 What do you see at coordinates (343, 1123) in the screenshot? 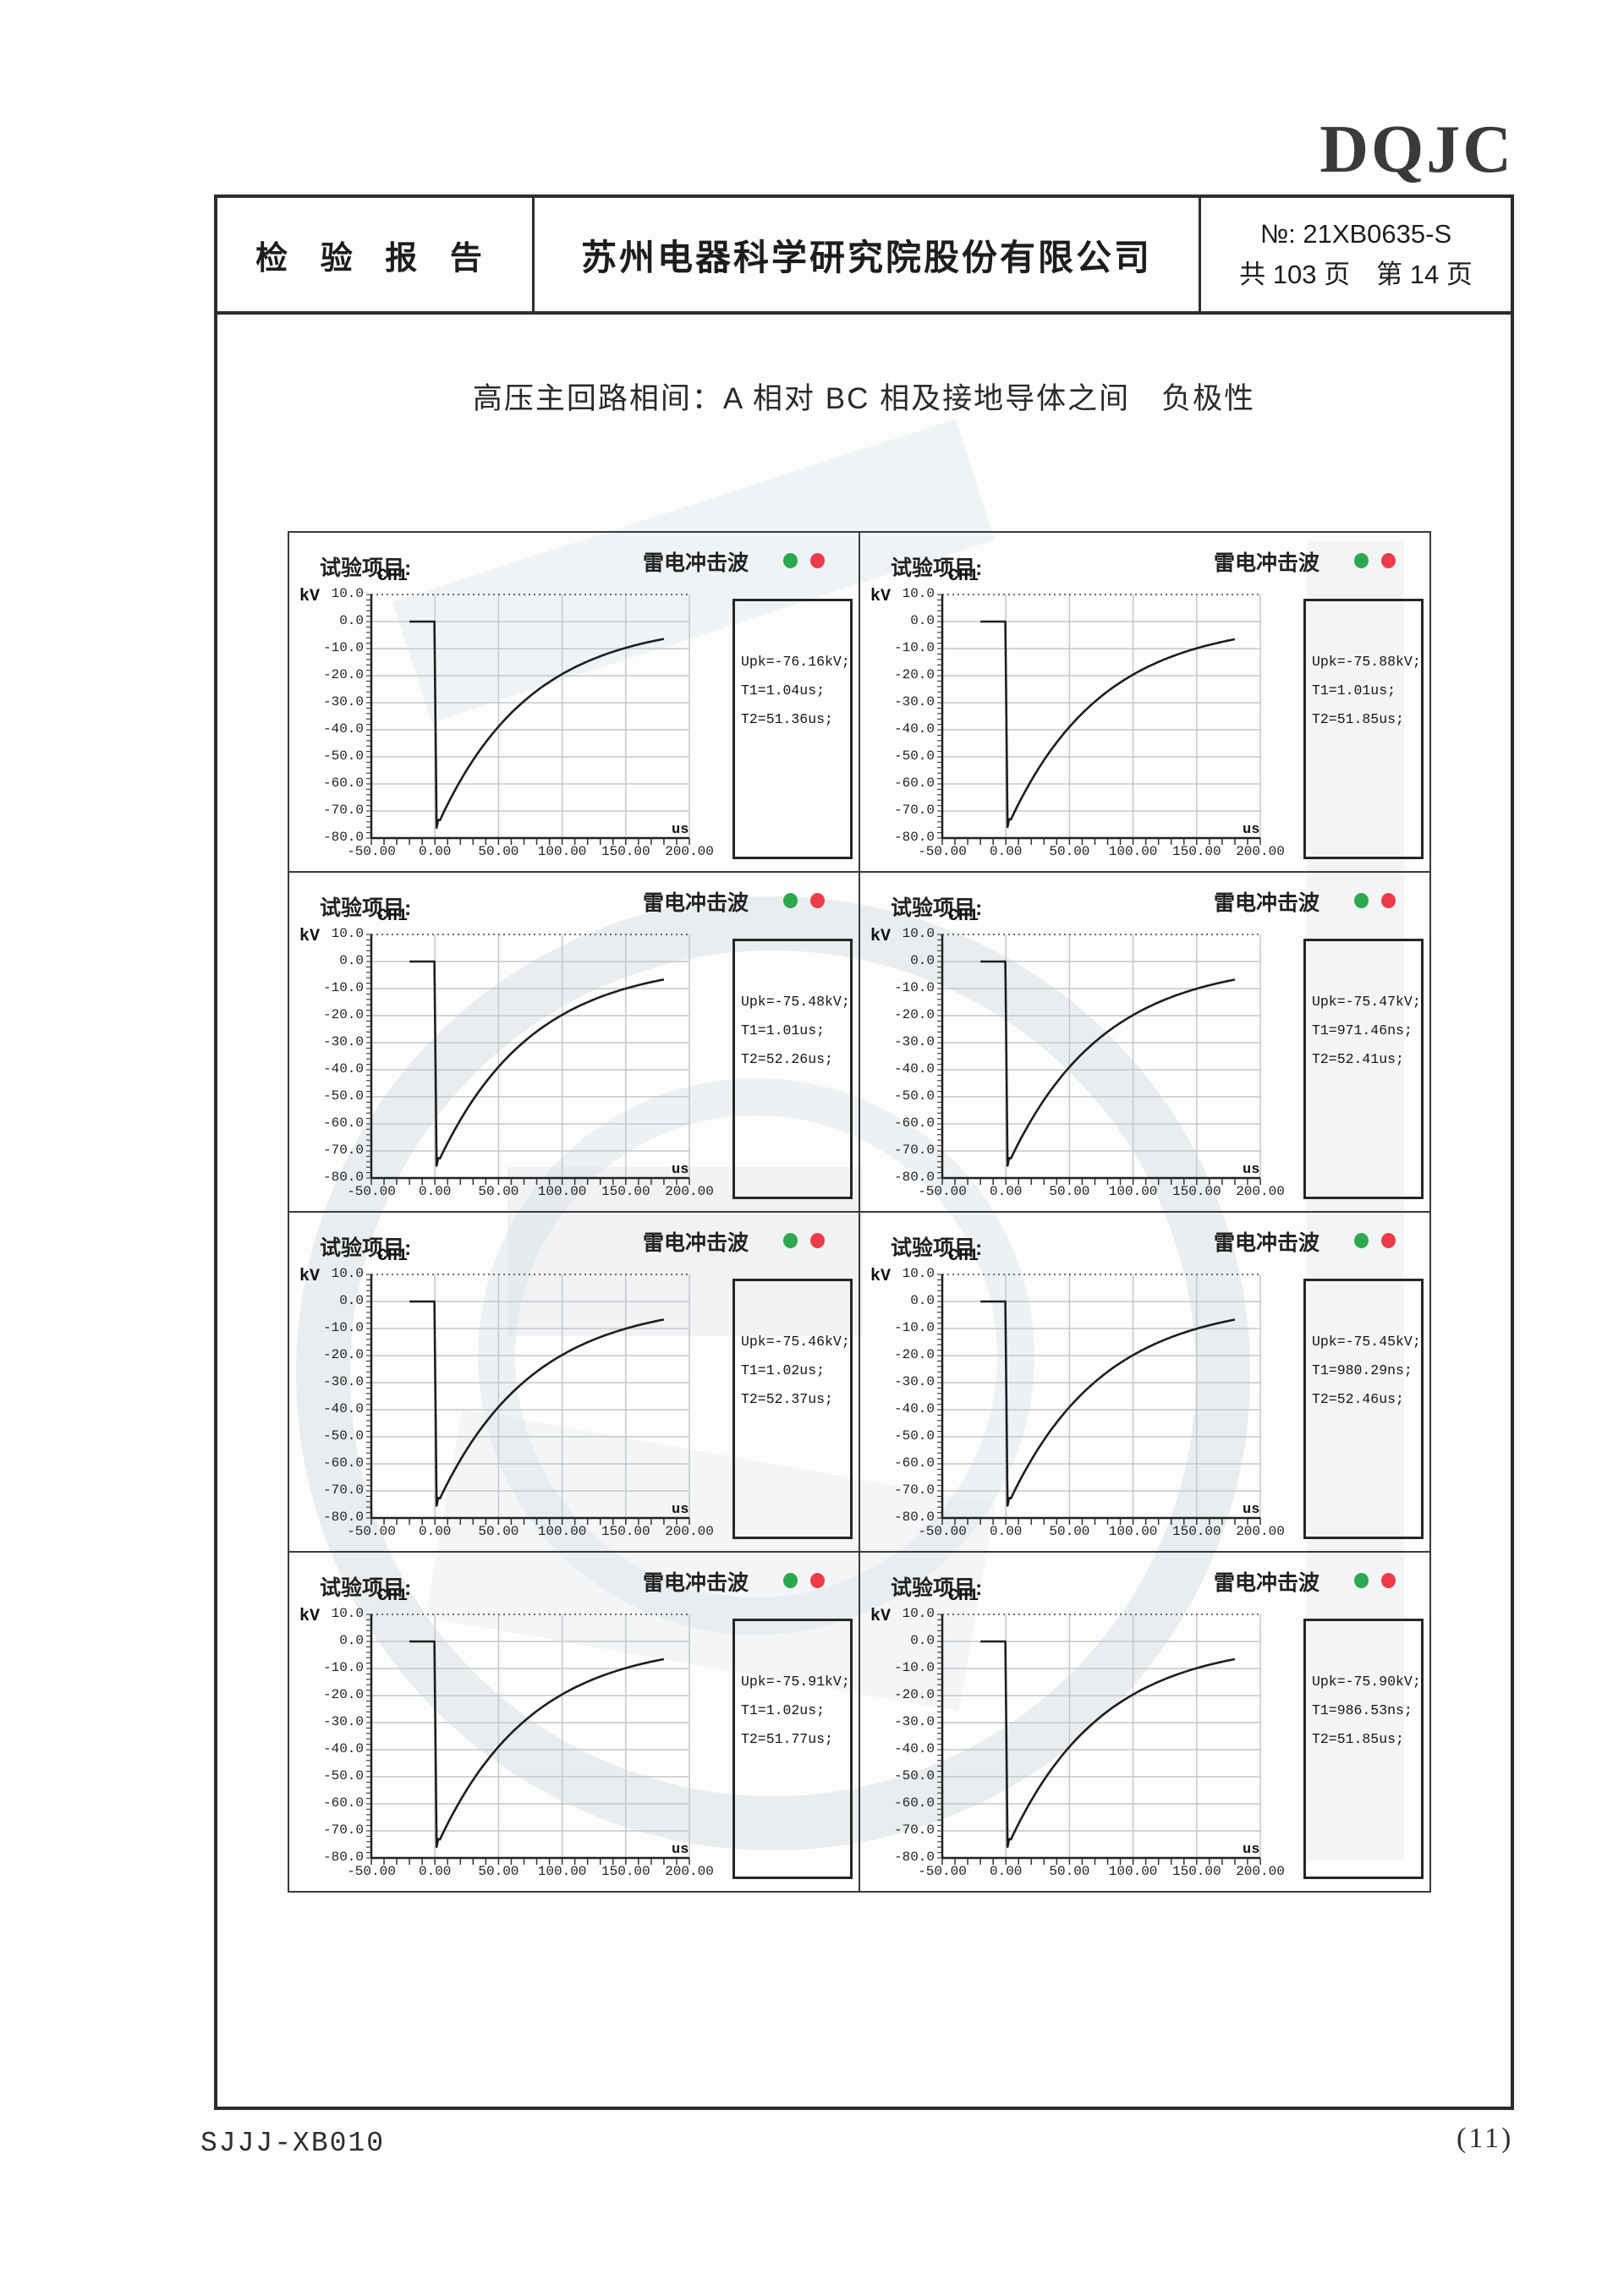
I see `y-tick-label: -60.0` at bounding box center [343, 1123].